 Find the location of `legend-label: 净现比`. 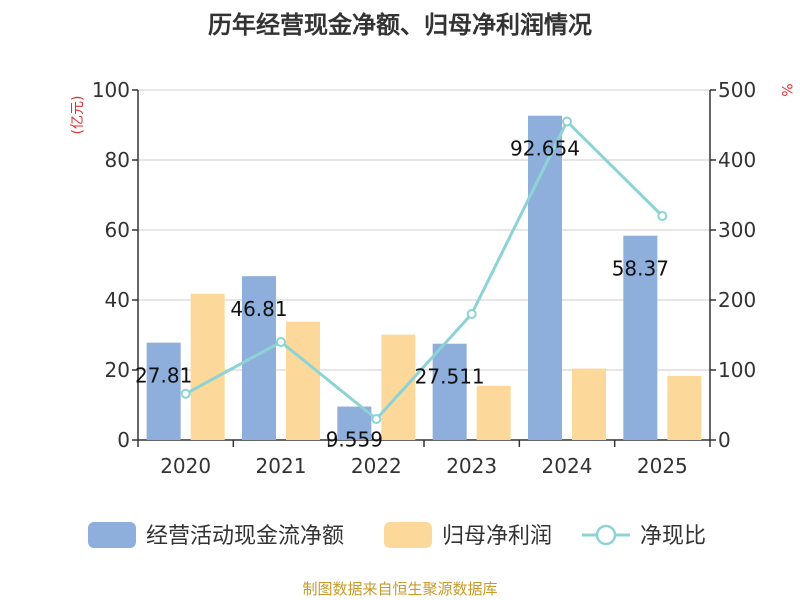

legend-label: 净现比 is located at coordinates (673, 536).